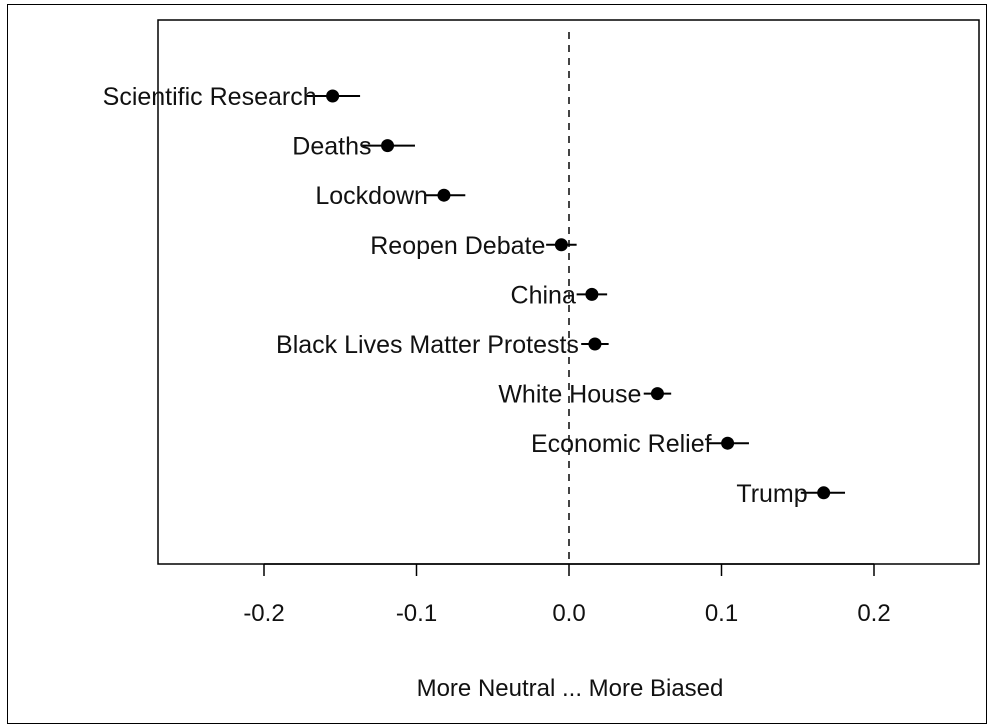 This screenshot has width=991, height=724. Describe the element at coordinates (873, 613) in the screenshot. I see `x-tick-label: 0.2` at that location.